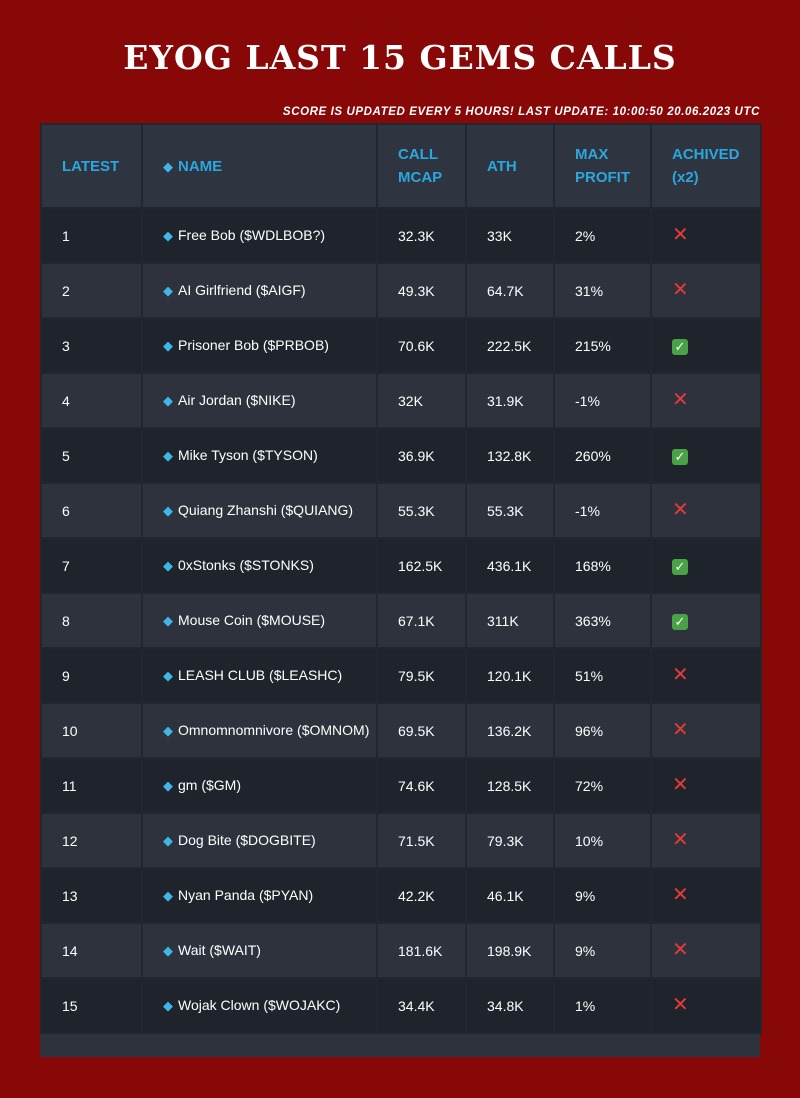 The image size is (800, 1098). What do you see at coordinates (706, 166) in the screenshot?
I see `header-achived: ACHIVED (x2)` at bounding box center [706, 166].